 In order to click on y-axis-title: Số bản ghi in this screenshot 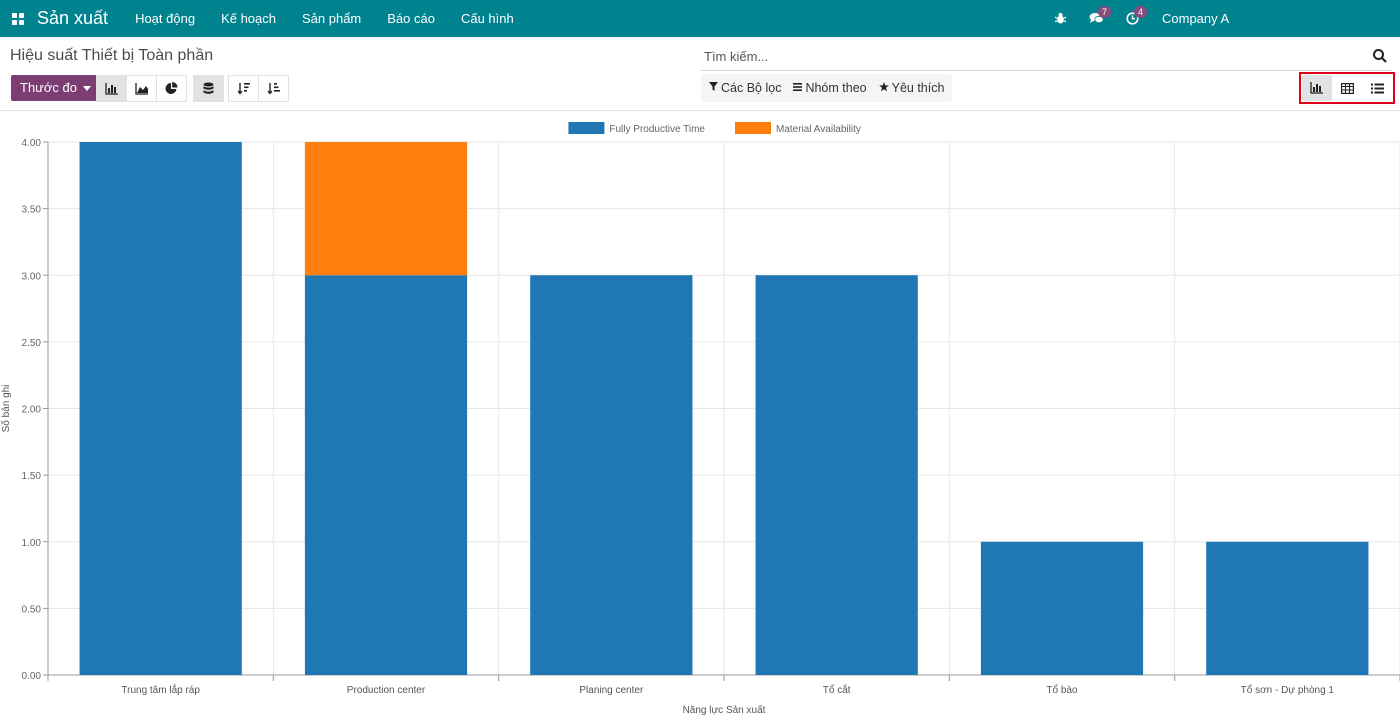, I will do `click(6, 409)`.